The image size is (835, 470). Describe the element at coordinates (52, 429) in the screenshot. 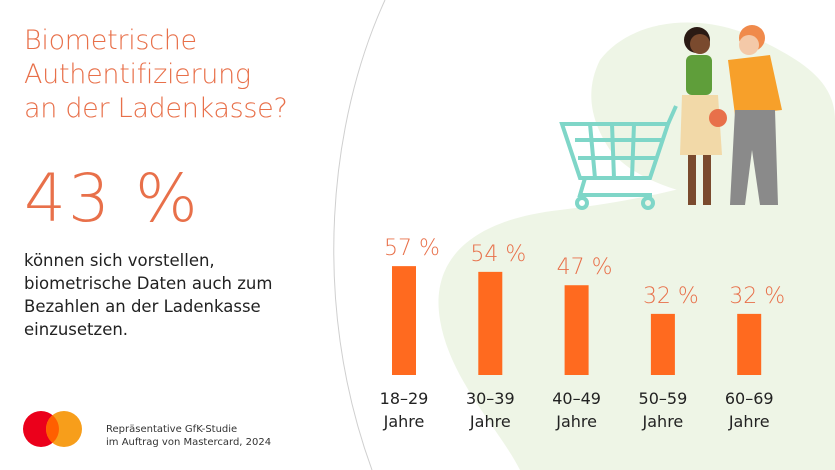

I see `mastercard-logo` at that location.